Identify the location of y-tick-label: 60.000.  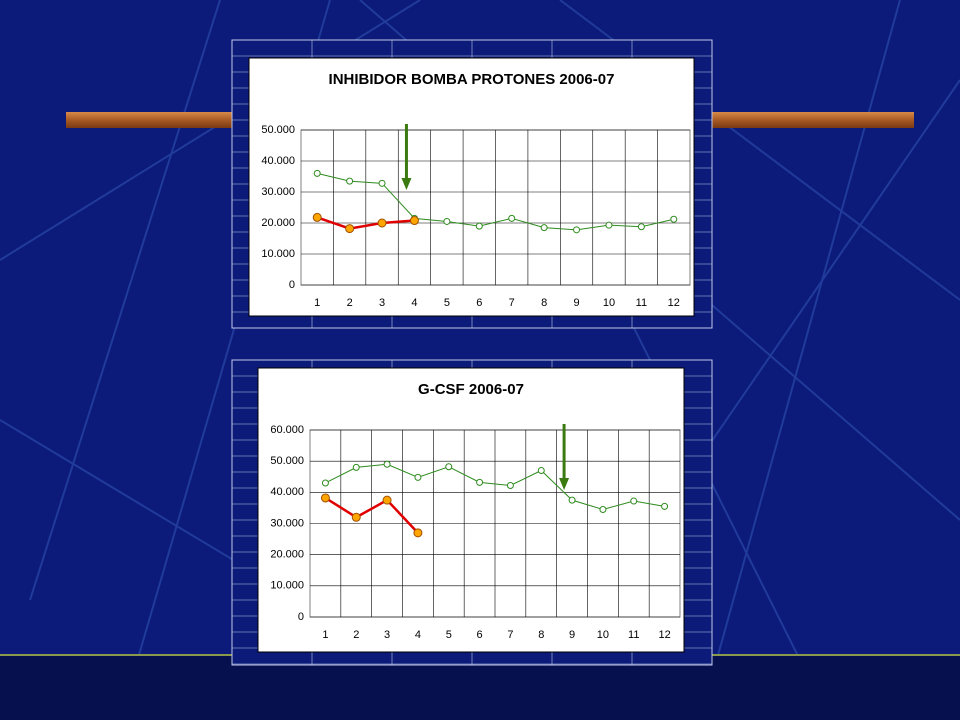
(287, 430).